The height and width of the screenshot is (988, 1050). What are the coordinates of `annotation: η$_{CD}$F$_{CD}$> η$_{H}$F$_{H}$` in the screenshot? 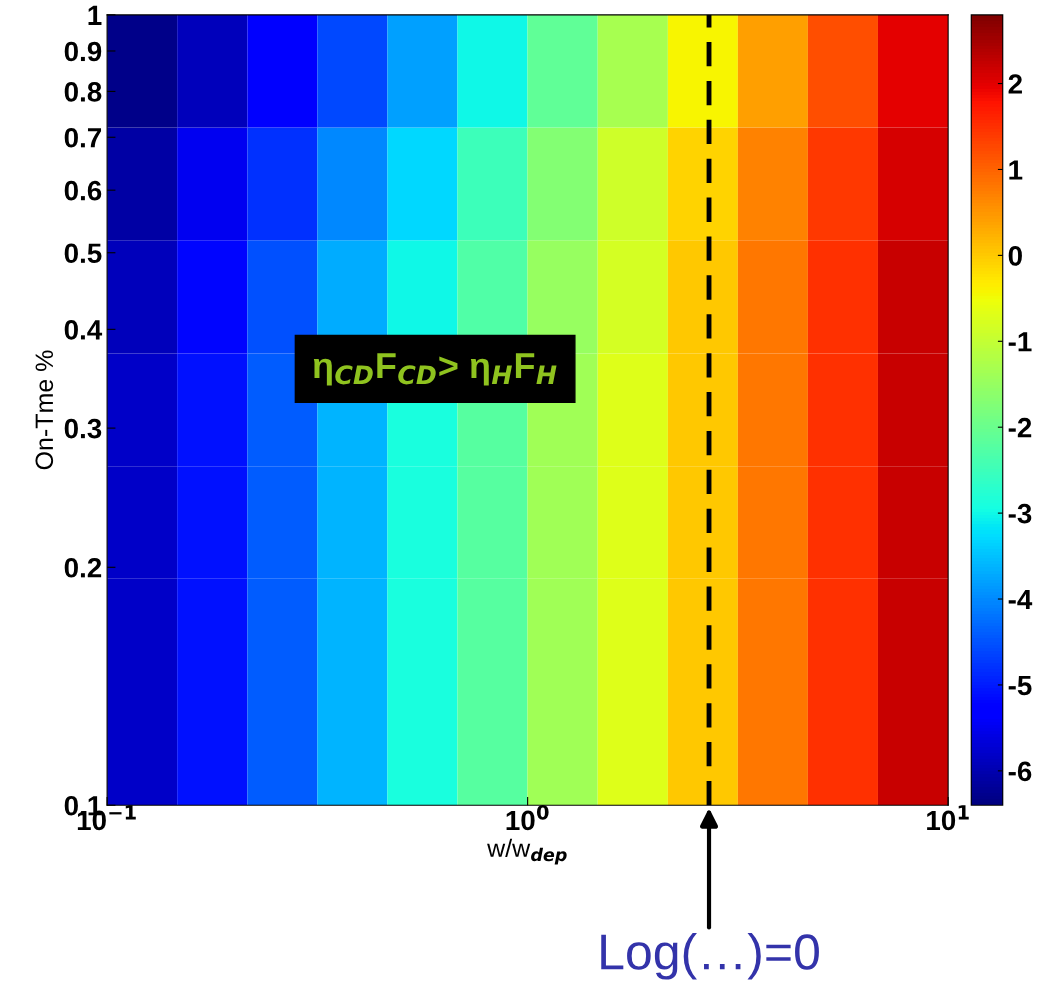 It's located at (435, 369).